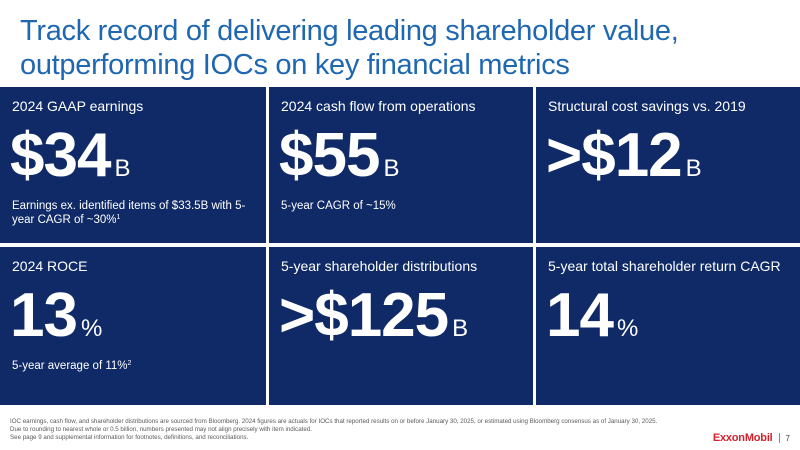 Image resolution: width=800 pixels, height=450 pixels. What do you see at coordinates (742, 438) in the screenshot?
I see `exxonmobil-logo: ExxonMobil` at bounding box center [742, 438].